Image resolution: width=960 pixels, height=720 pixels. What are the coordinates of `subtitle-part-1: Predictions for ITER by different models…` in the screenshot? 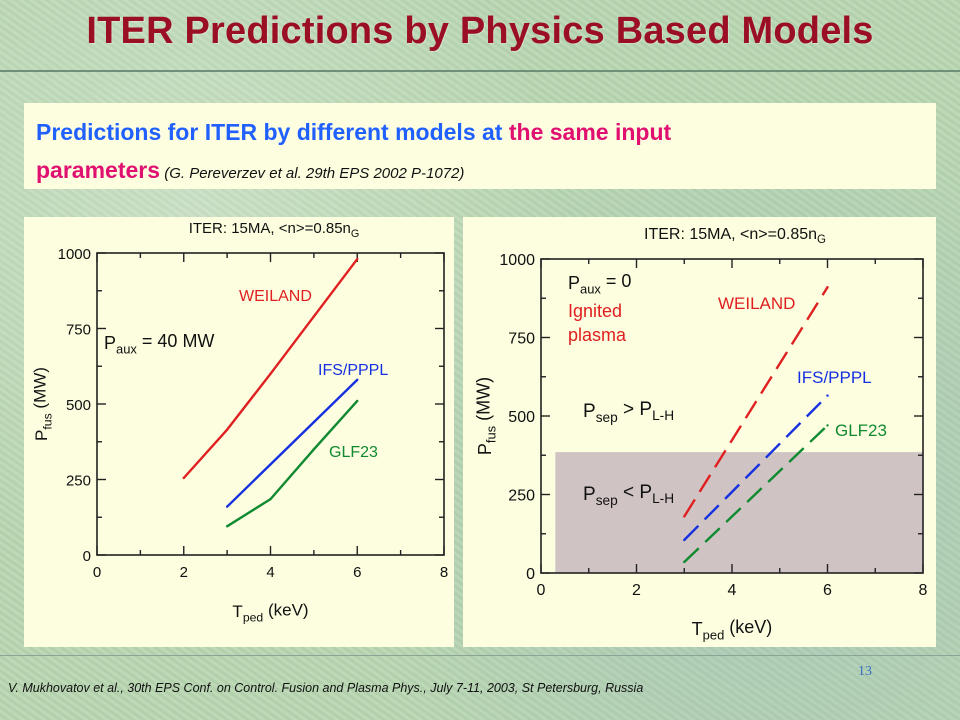 It's located at (272, 132).